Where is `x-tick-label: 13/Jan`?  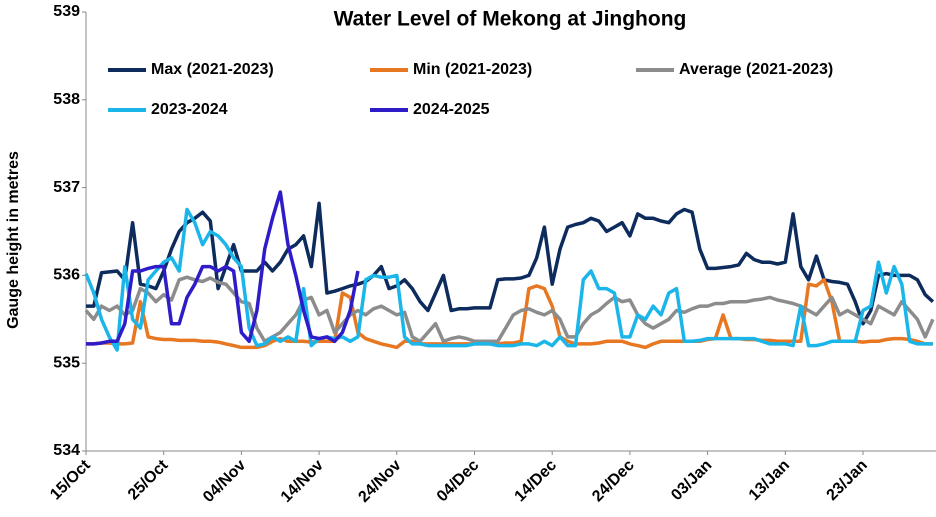 x-tick-label: 13/Jan is located at coordinates (769, 480).